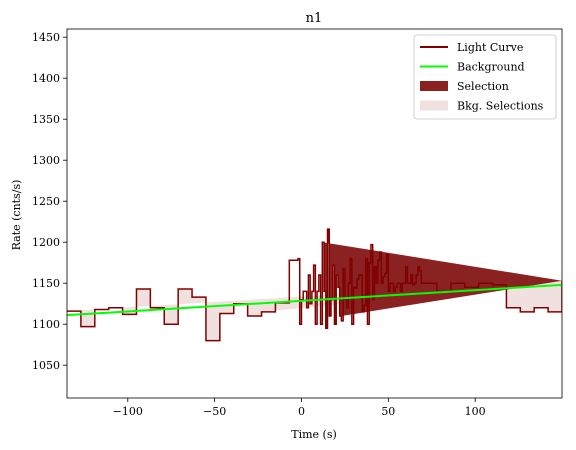 The height and width of the screenshot is (450, 576). I want to click on y-tick-label: 1300, so click(46, 160).